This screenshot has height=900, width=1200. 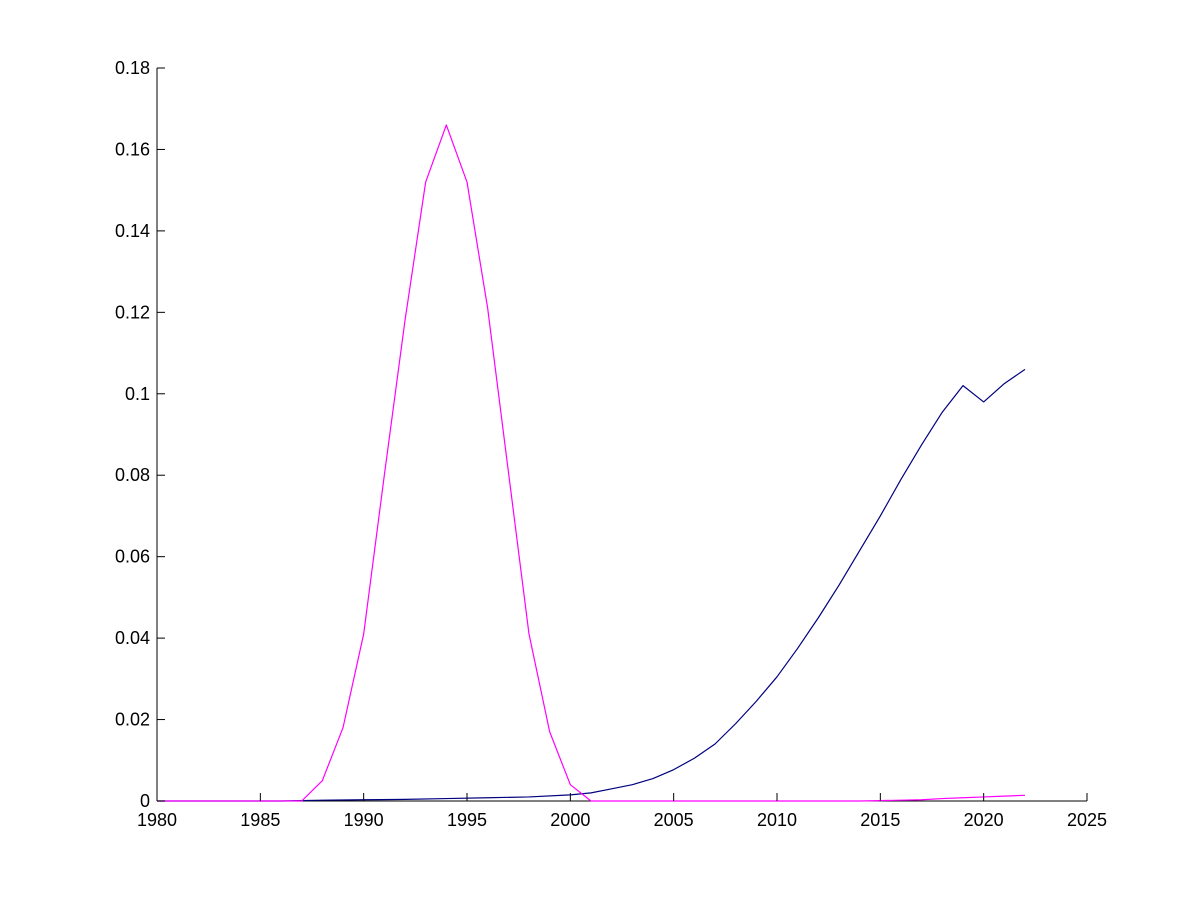 I want to click on y-tick-label: 0.12, so click(x=132, y=312).